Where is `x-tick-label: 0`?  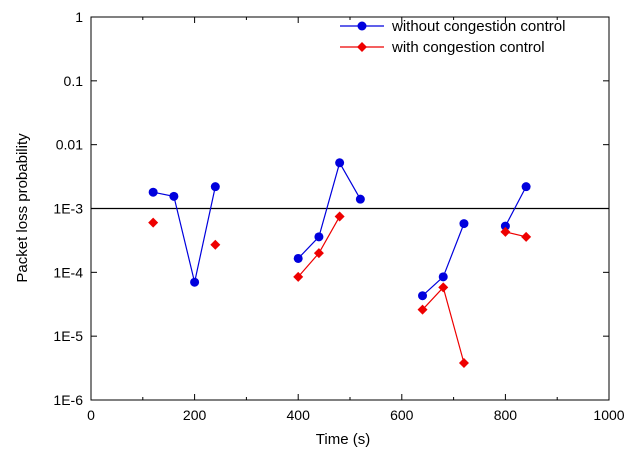
x-tick-label: 0 is located at coordinates (91, 415).